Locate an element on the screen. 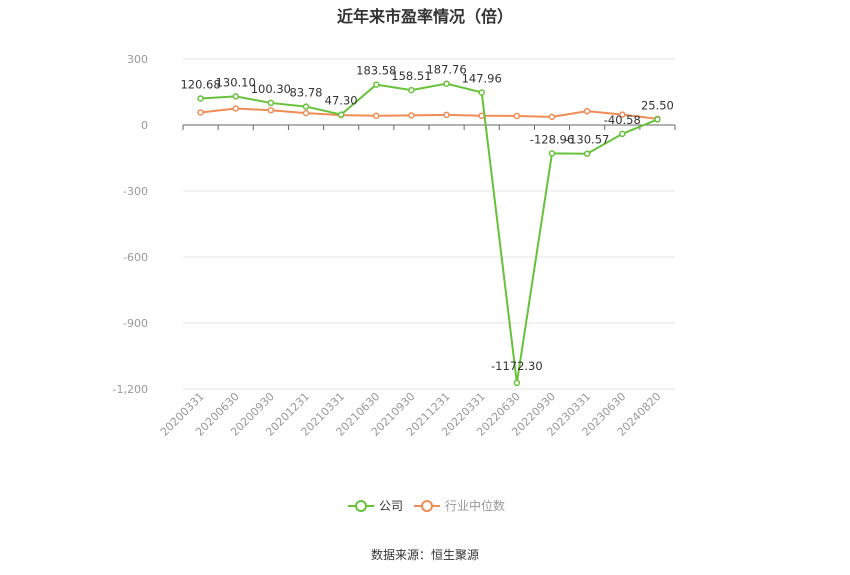 This screenshot has width=850, height=575. data-label: 130.10 is located at coordinates (236, 82).